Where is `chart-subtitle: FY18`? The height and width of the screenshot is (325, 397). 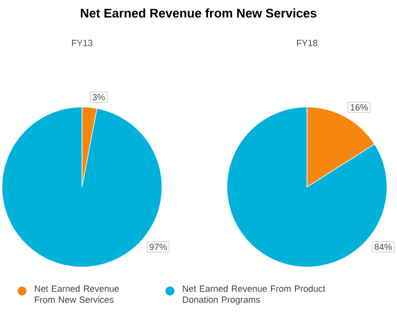
chart-subtitle: FY18 is located at coordinates (307, 43).